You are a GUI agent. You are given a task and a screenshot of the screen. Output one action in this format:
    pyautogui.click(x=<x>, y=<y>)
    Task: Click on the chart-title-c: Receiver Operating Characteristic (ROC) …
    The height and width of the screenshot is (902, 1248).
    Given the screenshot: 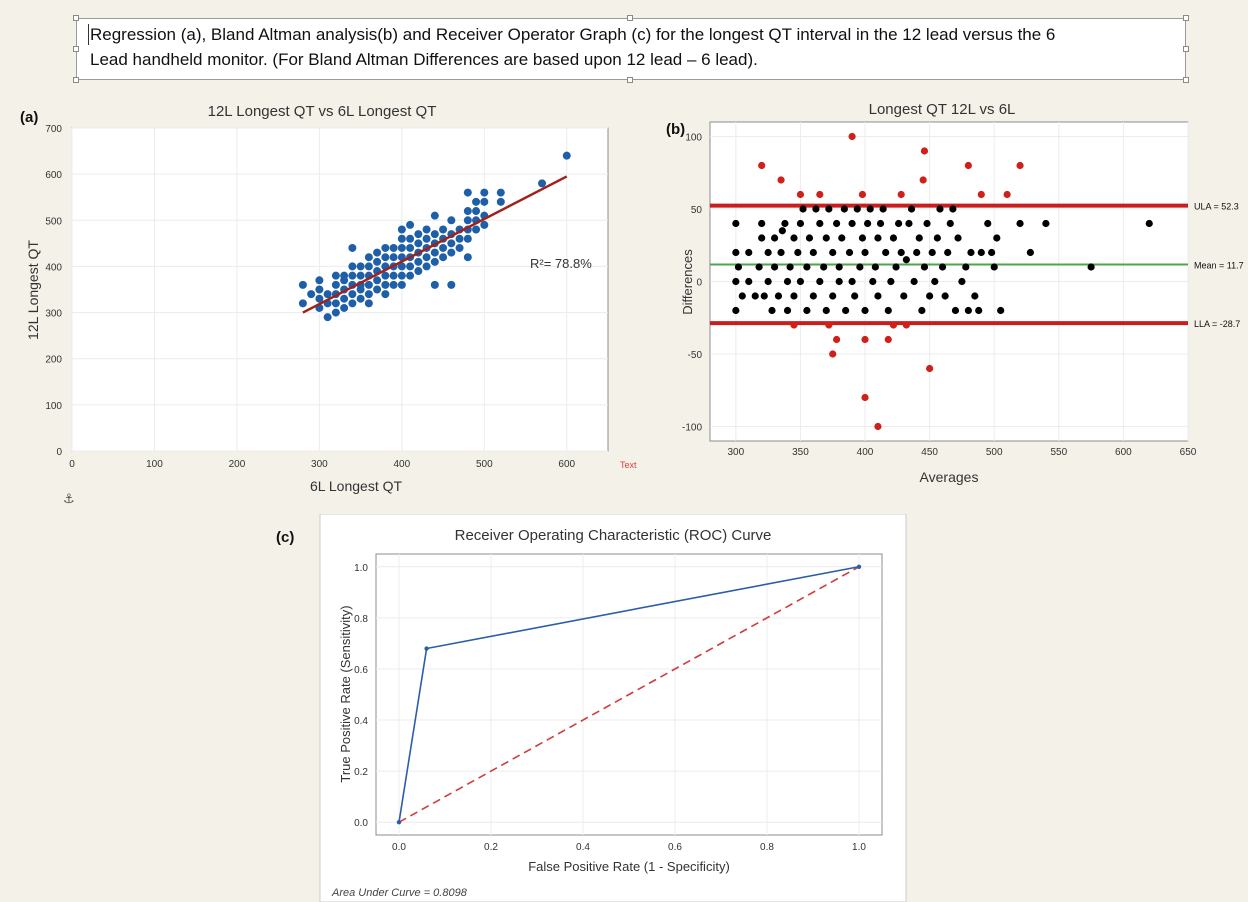 What is the action you would take?
    pyautogui.click(x=613, y=535)
    